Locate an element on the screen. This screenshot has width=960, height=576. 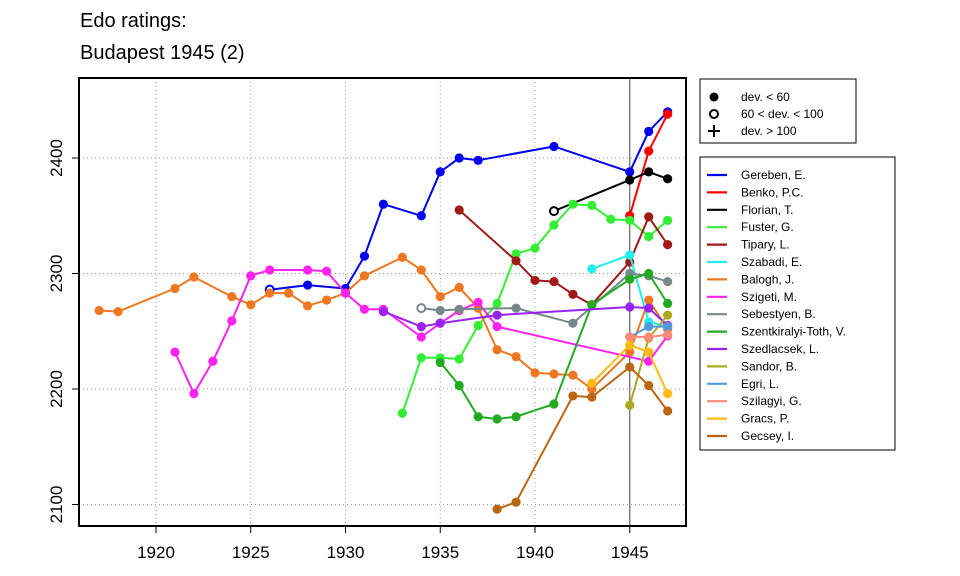
legend-label: Gecsey, I. is located at coordinates (767, 436).